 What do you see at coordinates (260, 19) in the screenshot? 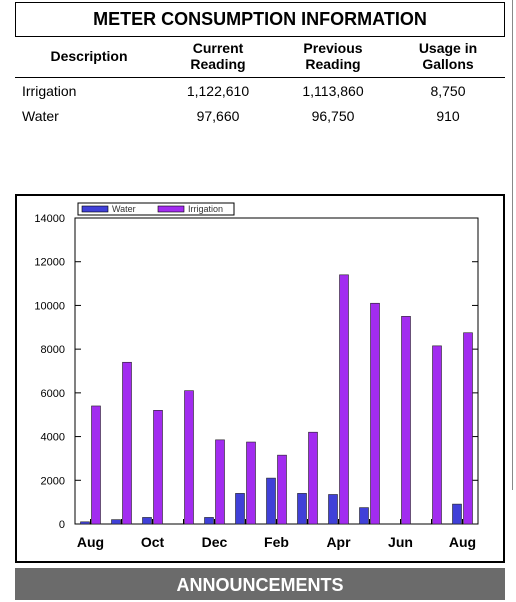
I see `header-title: METER CONSUMPTION INFORMATION` at bounding box center [260, 19].